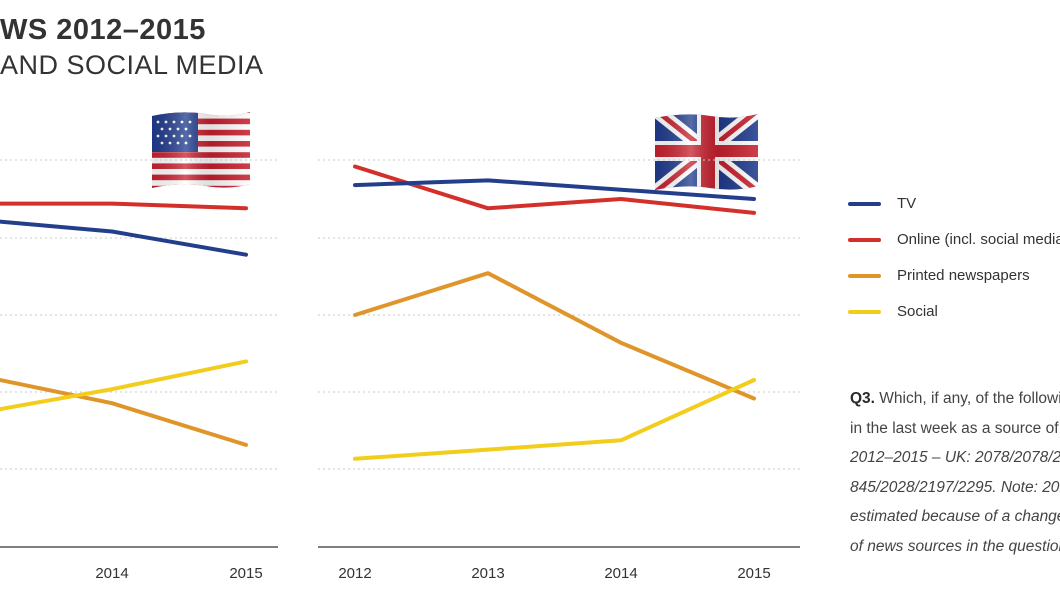 The height and width of the screenshot is (600, 1060). Describe the element at coordinates (554, 419) in the screenshot. I see `uk-series-social` at that location.